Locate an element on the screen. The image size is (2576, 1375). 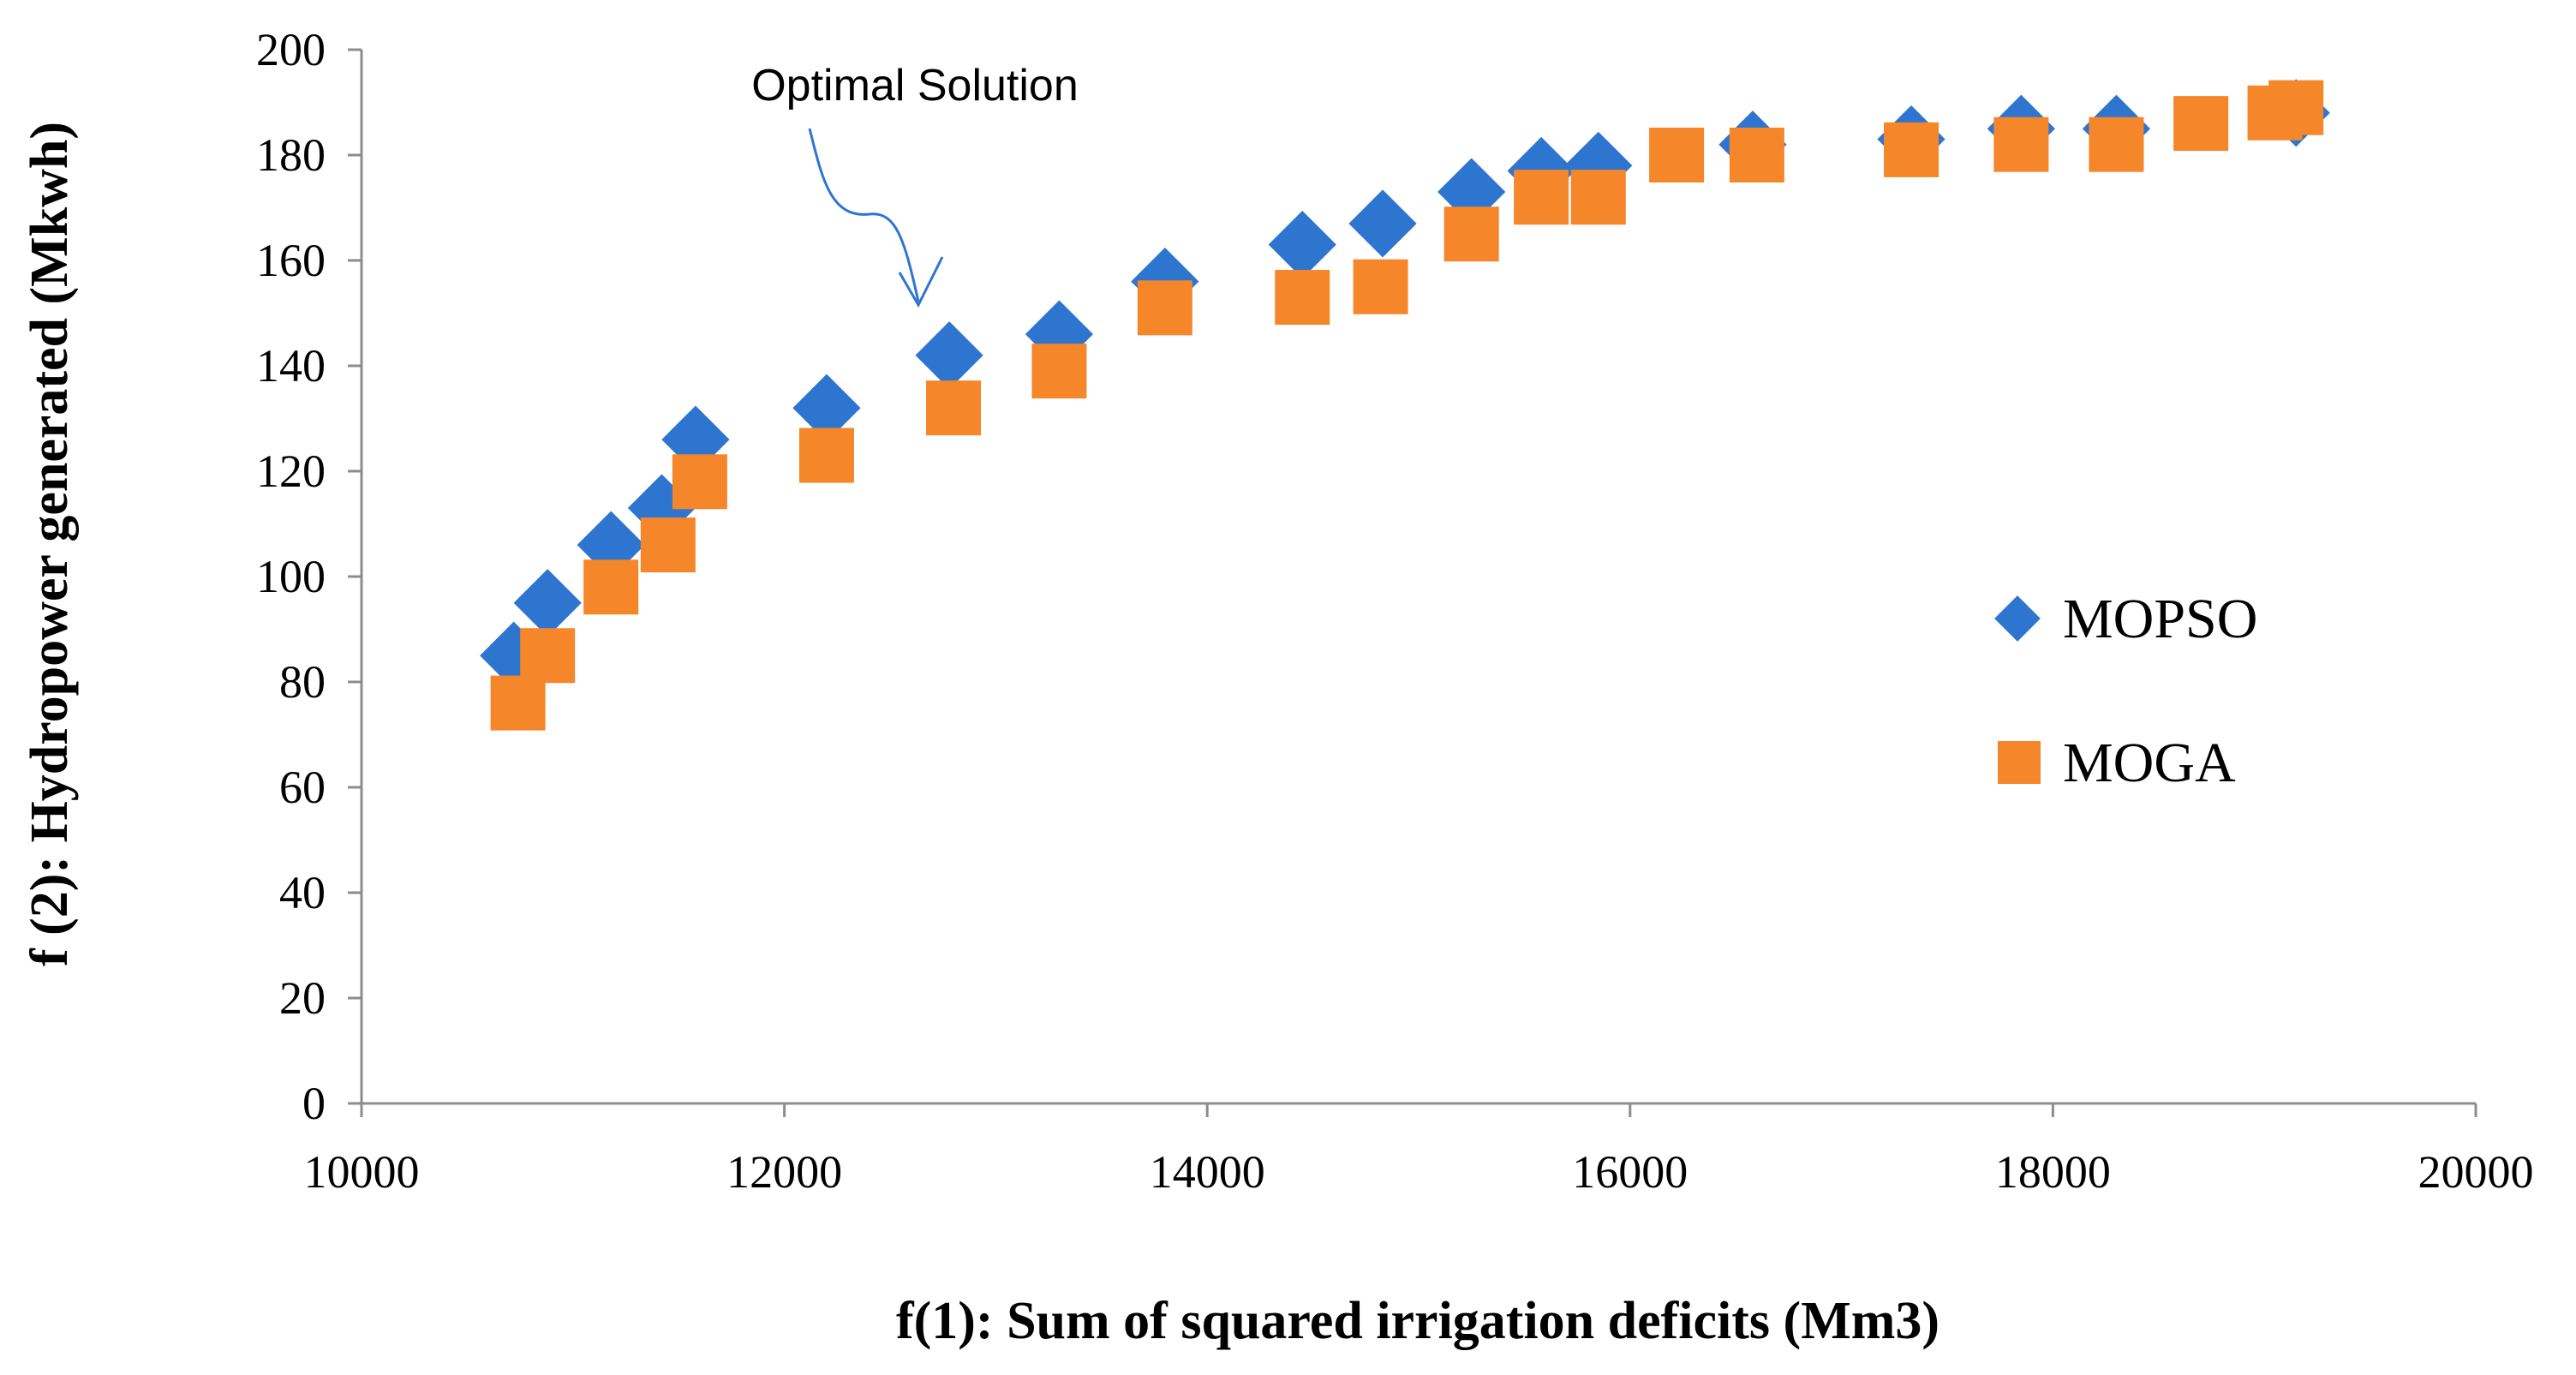
legend-label-mopso: MOPSO is located at coordinates (2160, 619).